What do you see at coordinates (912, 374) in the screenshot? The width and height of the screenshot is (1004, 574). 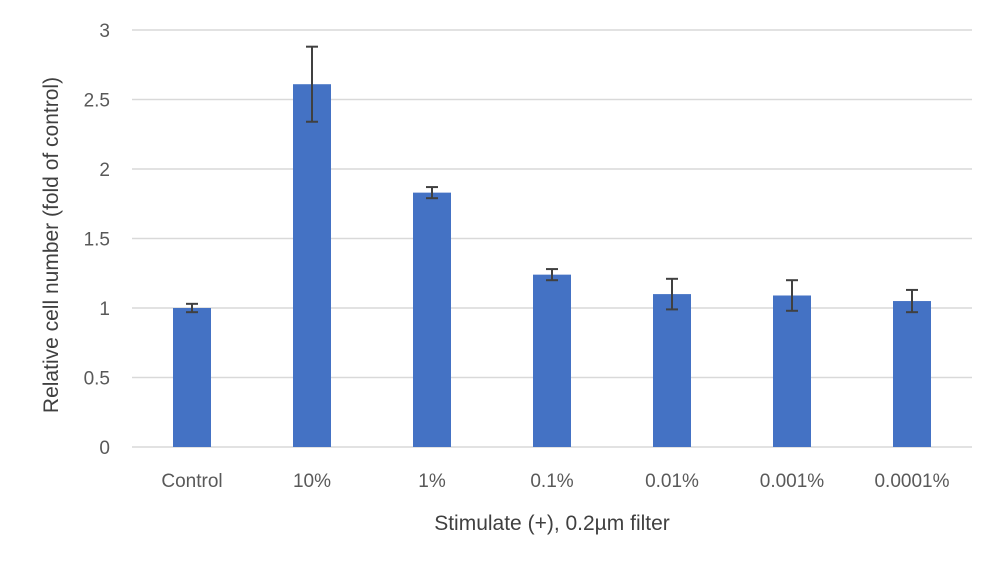 I see `bar-0.0001%` at bounding box center [912, 374].